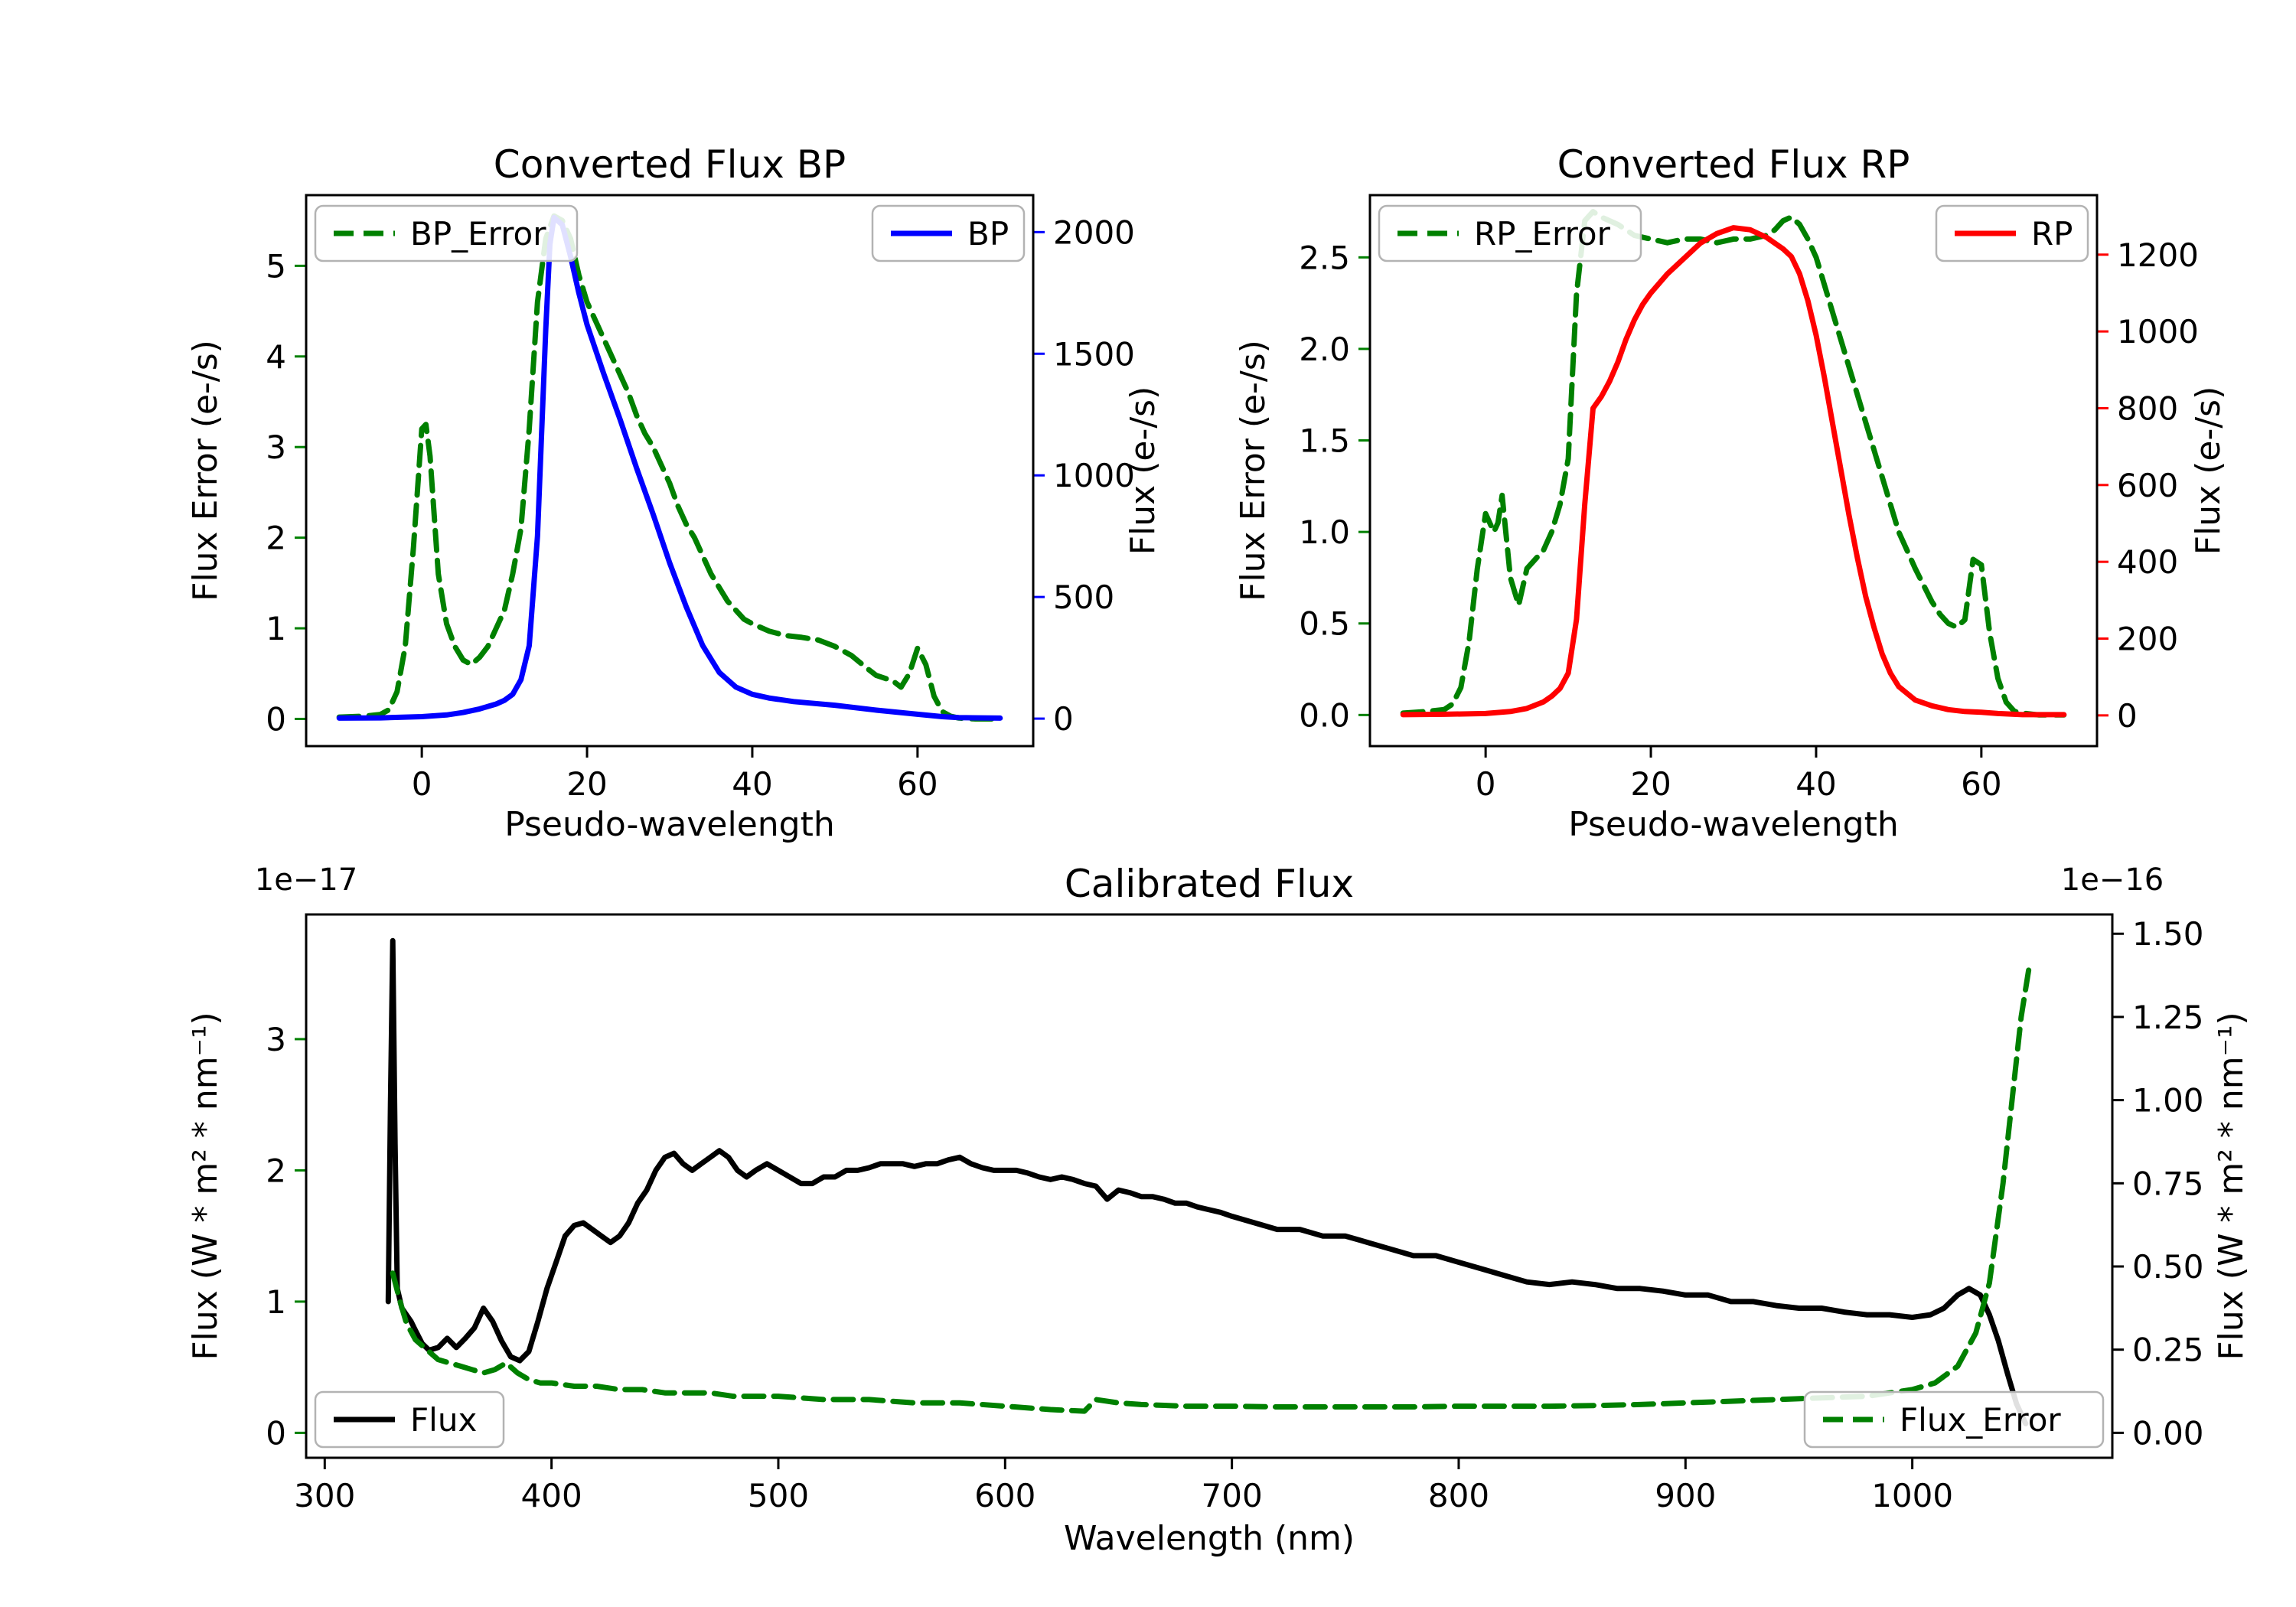  Describe the element at coordinates (1324, 532) in the screenshot. I see `rp-ytick-left-label: 1.0` at that location.